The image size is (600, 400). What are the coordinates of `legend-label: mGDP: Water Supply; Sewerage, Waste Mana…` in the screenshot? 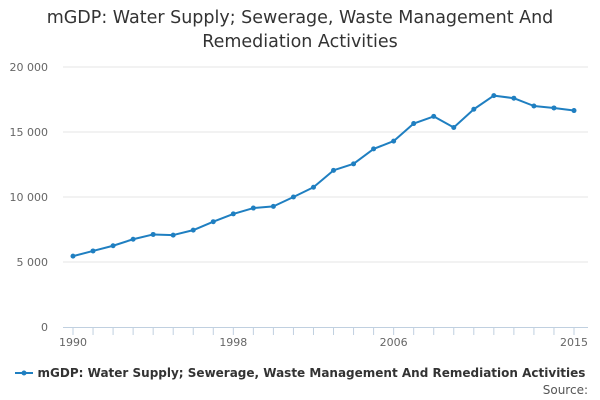 It's located at (311, 373).